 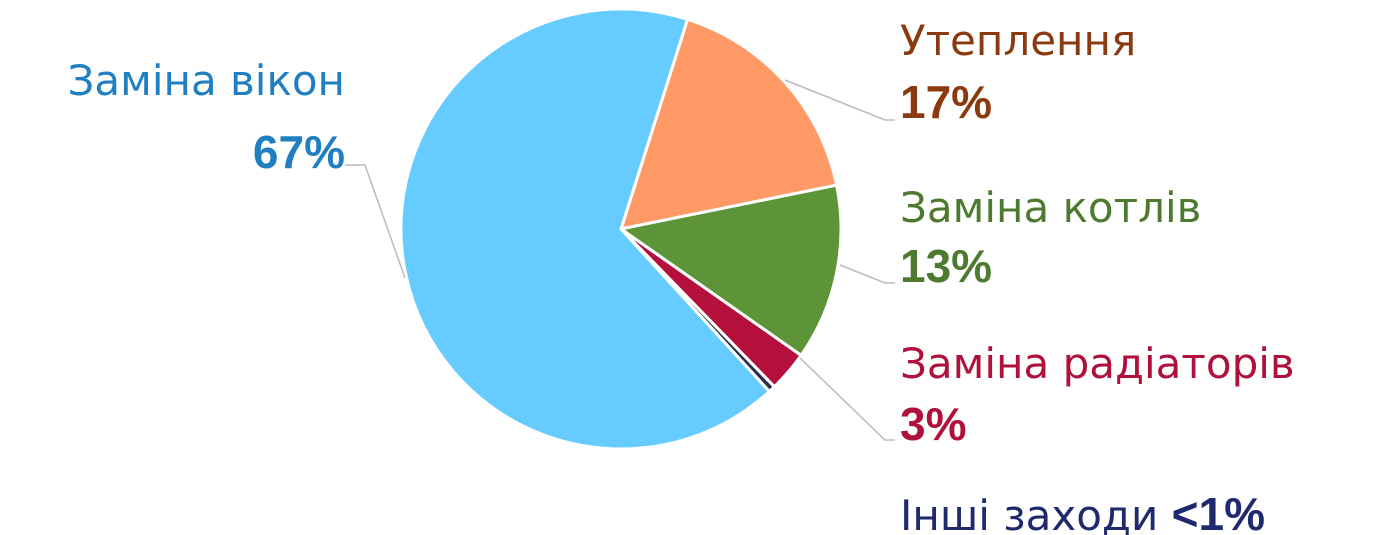 What do you see at coordinates (1029, 513) in the screenshot?
I see `slice-label: Інші заходи` at bounding box center [1029, 513].